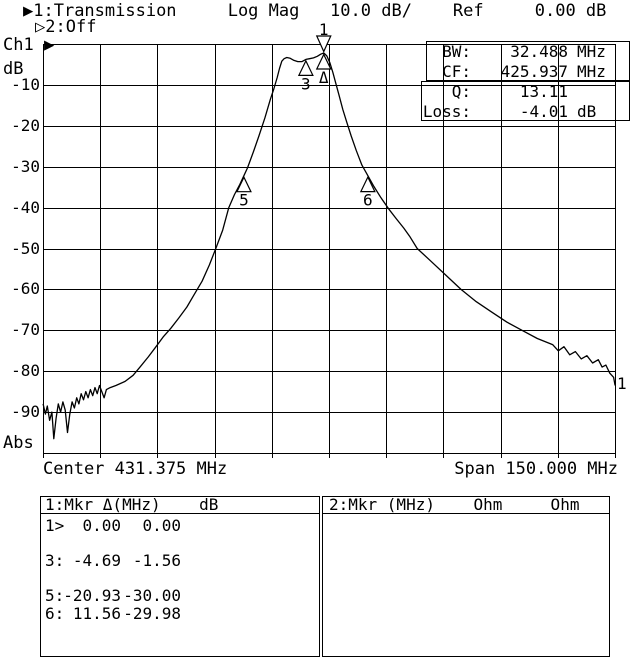  I want to click on marker-5: 5, so click(243, 192).